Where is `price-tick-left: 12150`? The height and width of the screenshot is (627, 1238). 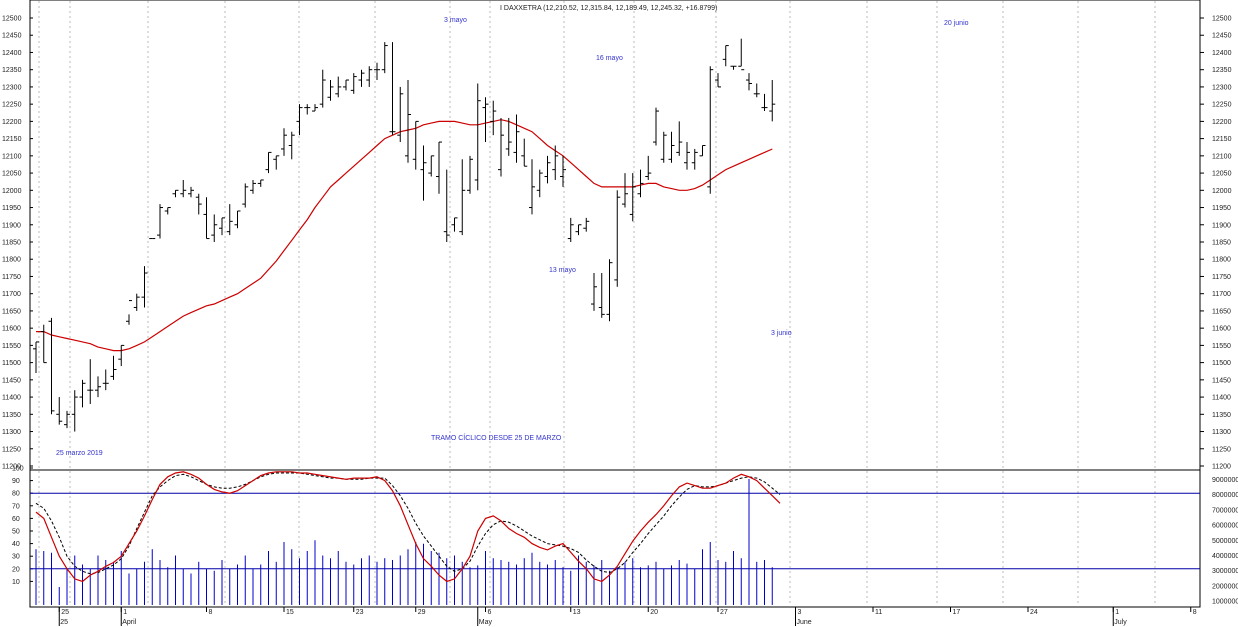
price-tick-left: 12150 is located at coordinates (12, 139).